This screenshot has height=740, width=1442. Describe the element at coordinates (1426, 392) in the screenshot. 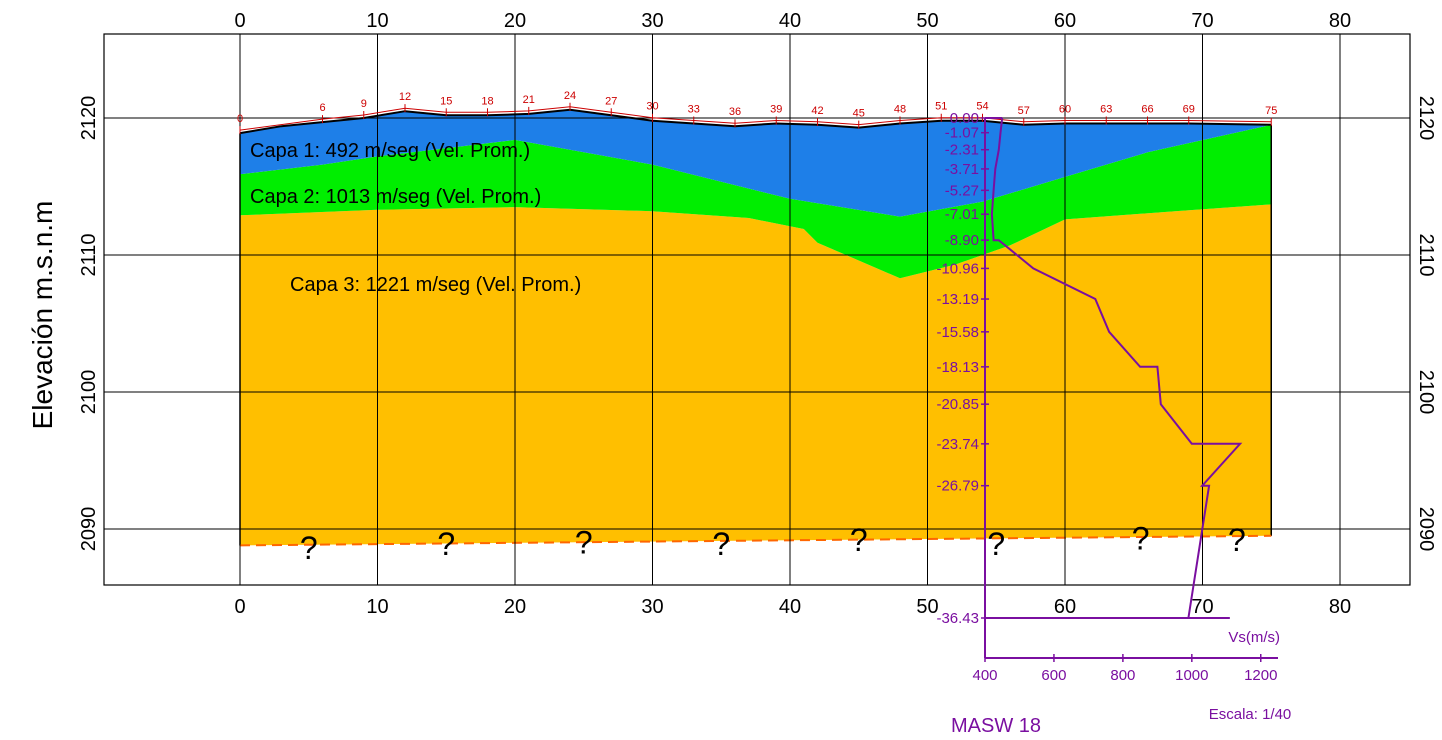

I see `y-tick-right-2100: 2100` at that location.